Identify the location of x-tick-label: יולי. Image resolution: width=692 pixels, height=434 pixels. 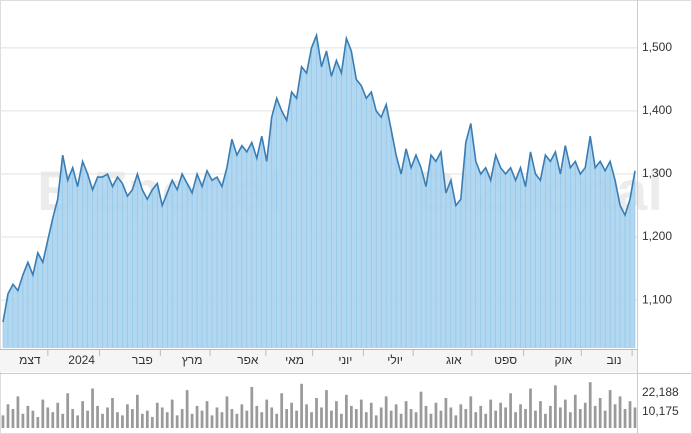
(395, 360).